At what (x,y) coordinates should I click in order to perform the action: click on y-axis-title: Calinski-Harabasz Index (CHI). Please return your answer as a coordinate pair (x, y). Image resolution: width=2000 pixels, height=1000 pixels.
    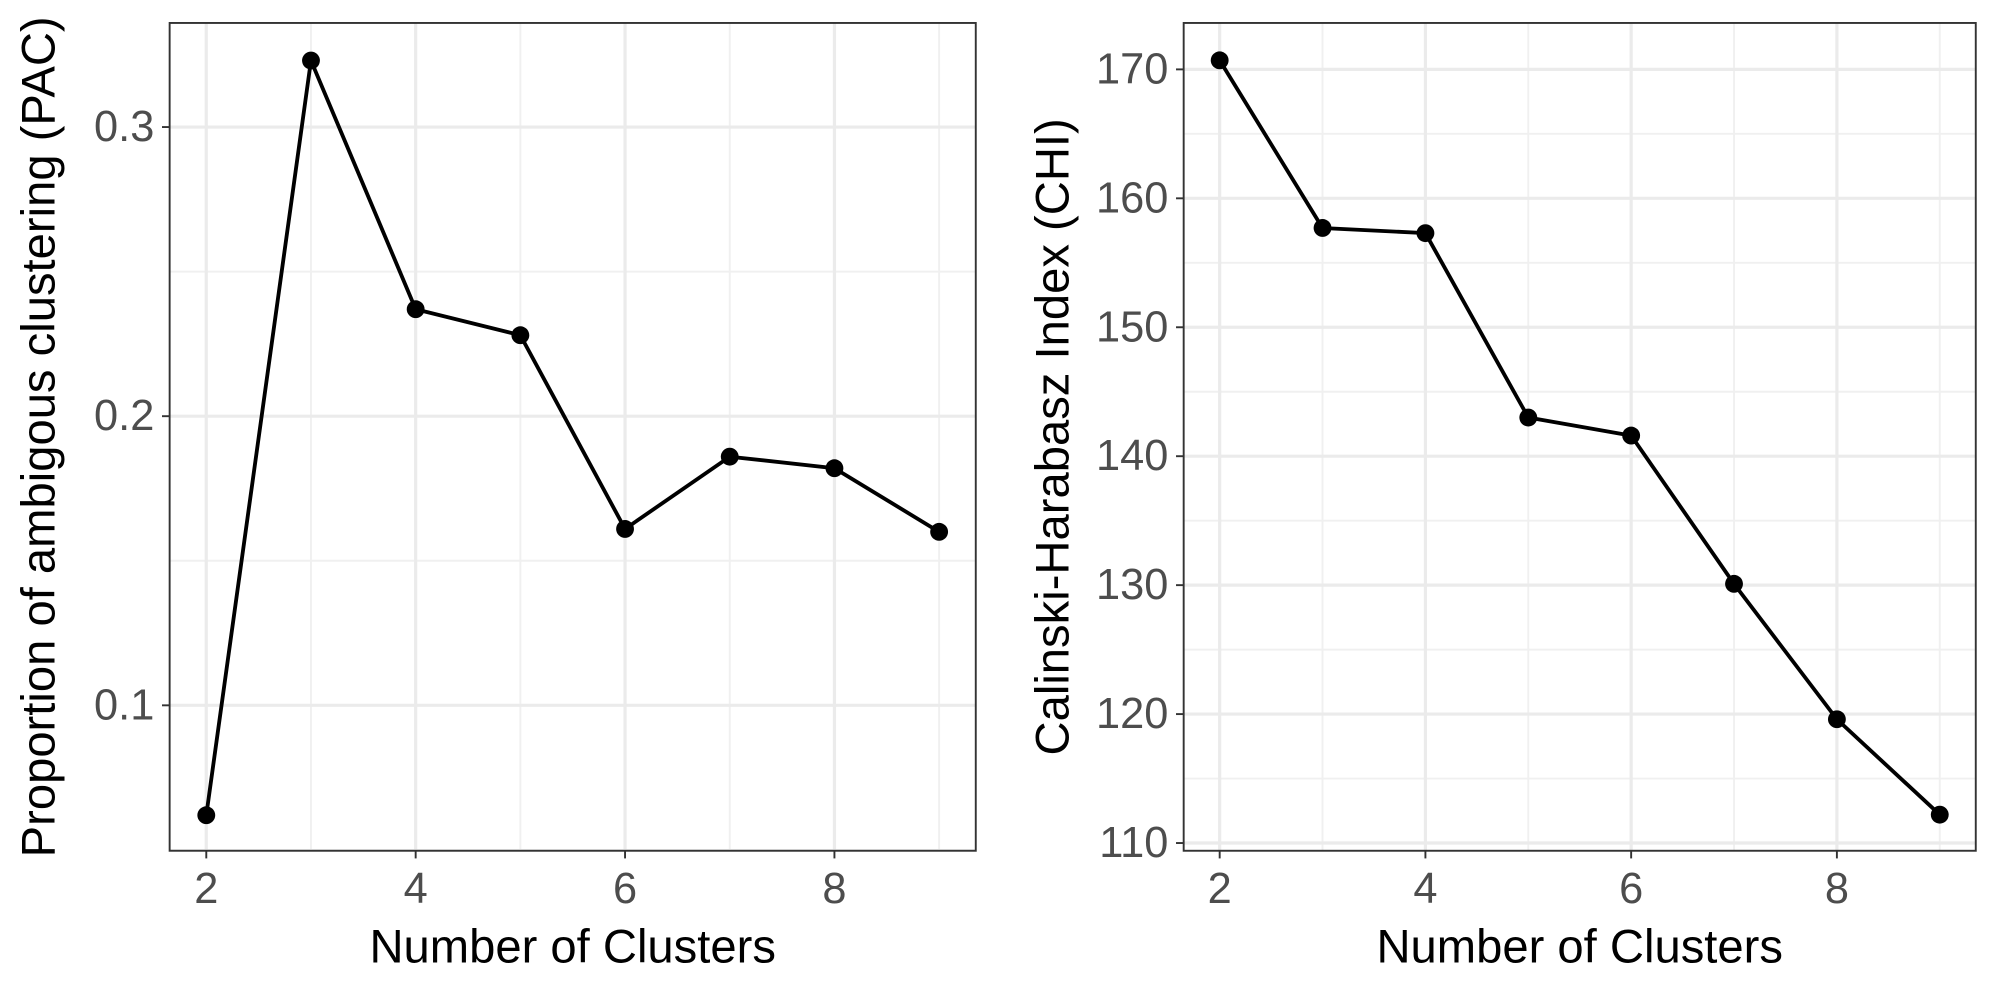
    Looking at the image, I should click on (1053, 436).